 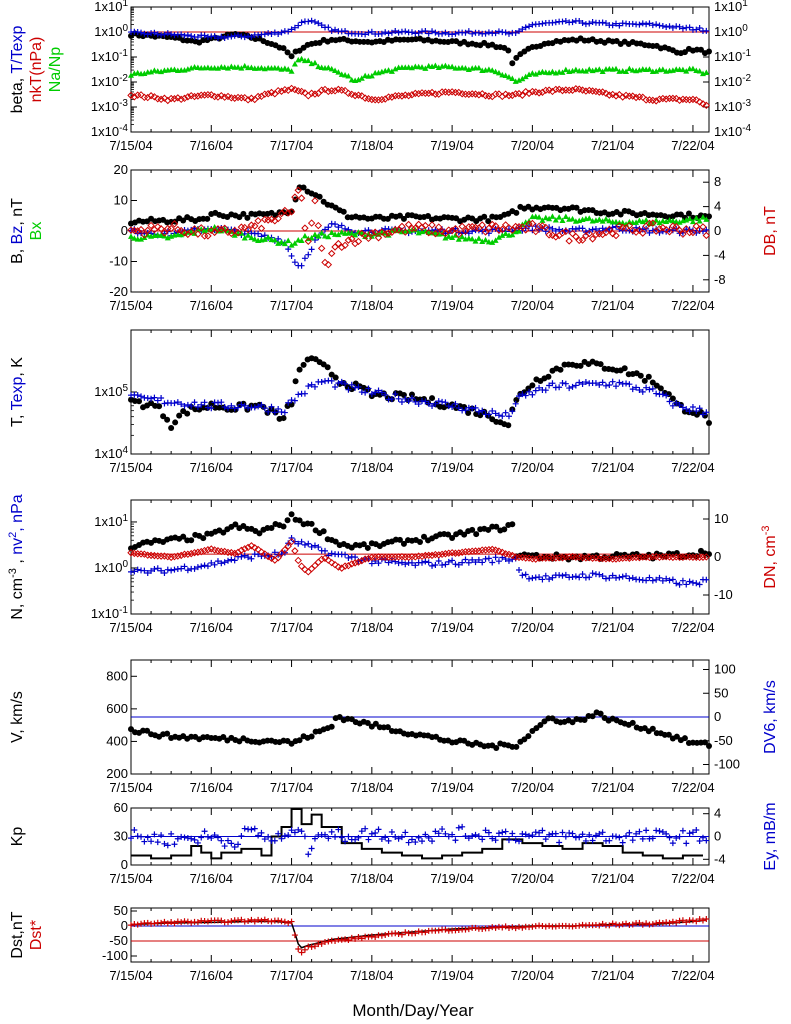 I want to click on x-tick-label: 7/18/04, so click(x=371, y=787).